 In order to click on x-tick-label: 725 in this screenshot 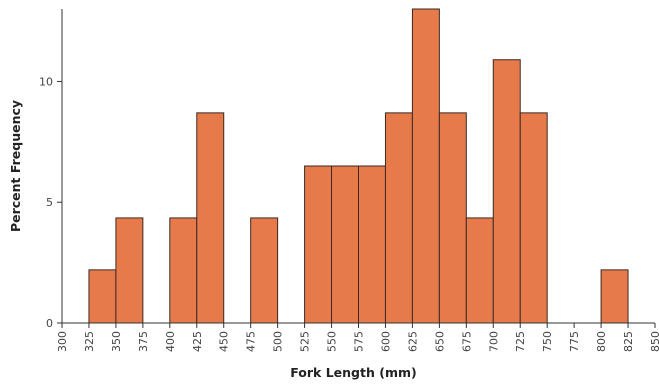, I will do `click(520, 341)`.